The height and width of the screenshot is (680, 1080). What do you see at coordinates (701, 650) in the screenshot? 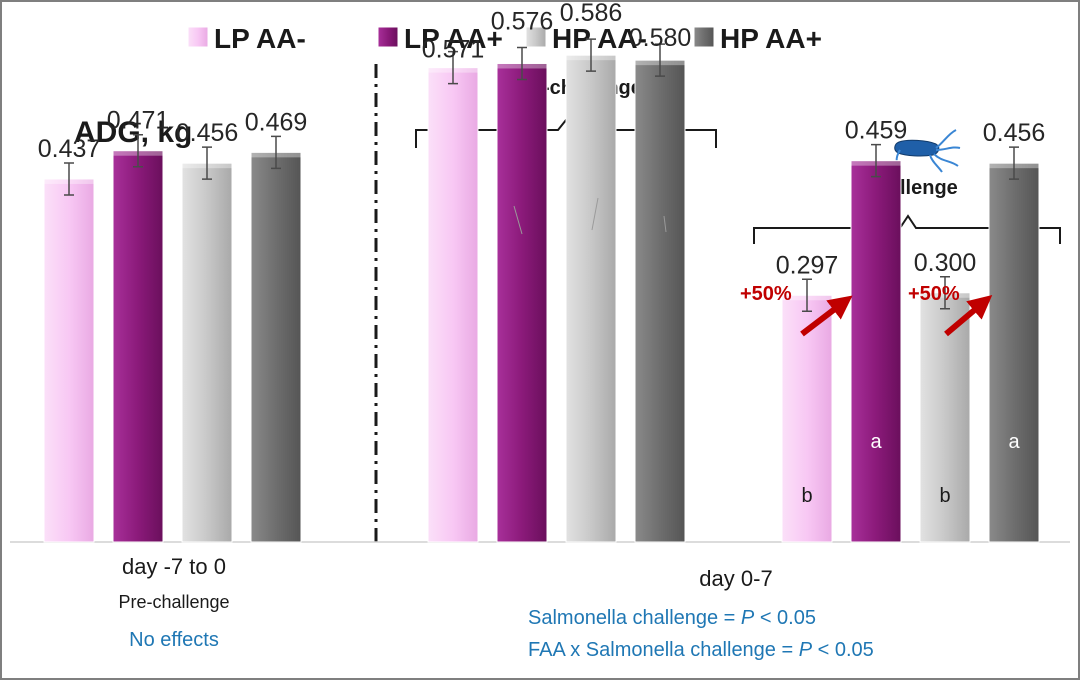
I see `stat-note-2: FAA x Salmonella challenge = P < 0.05` at bounding box center [701, 650].